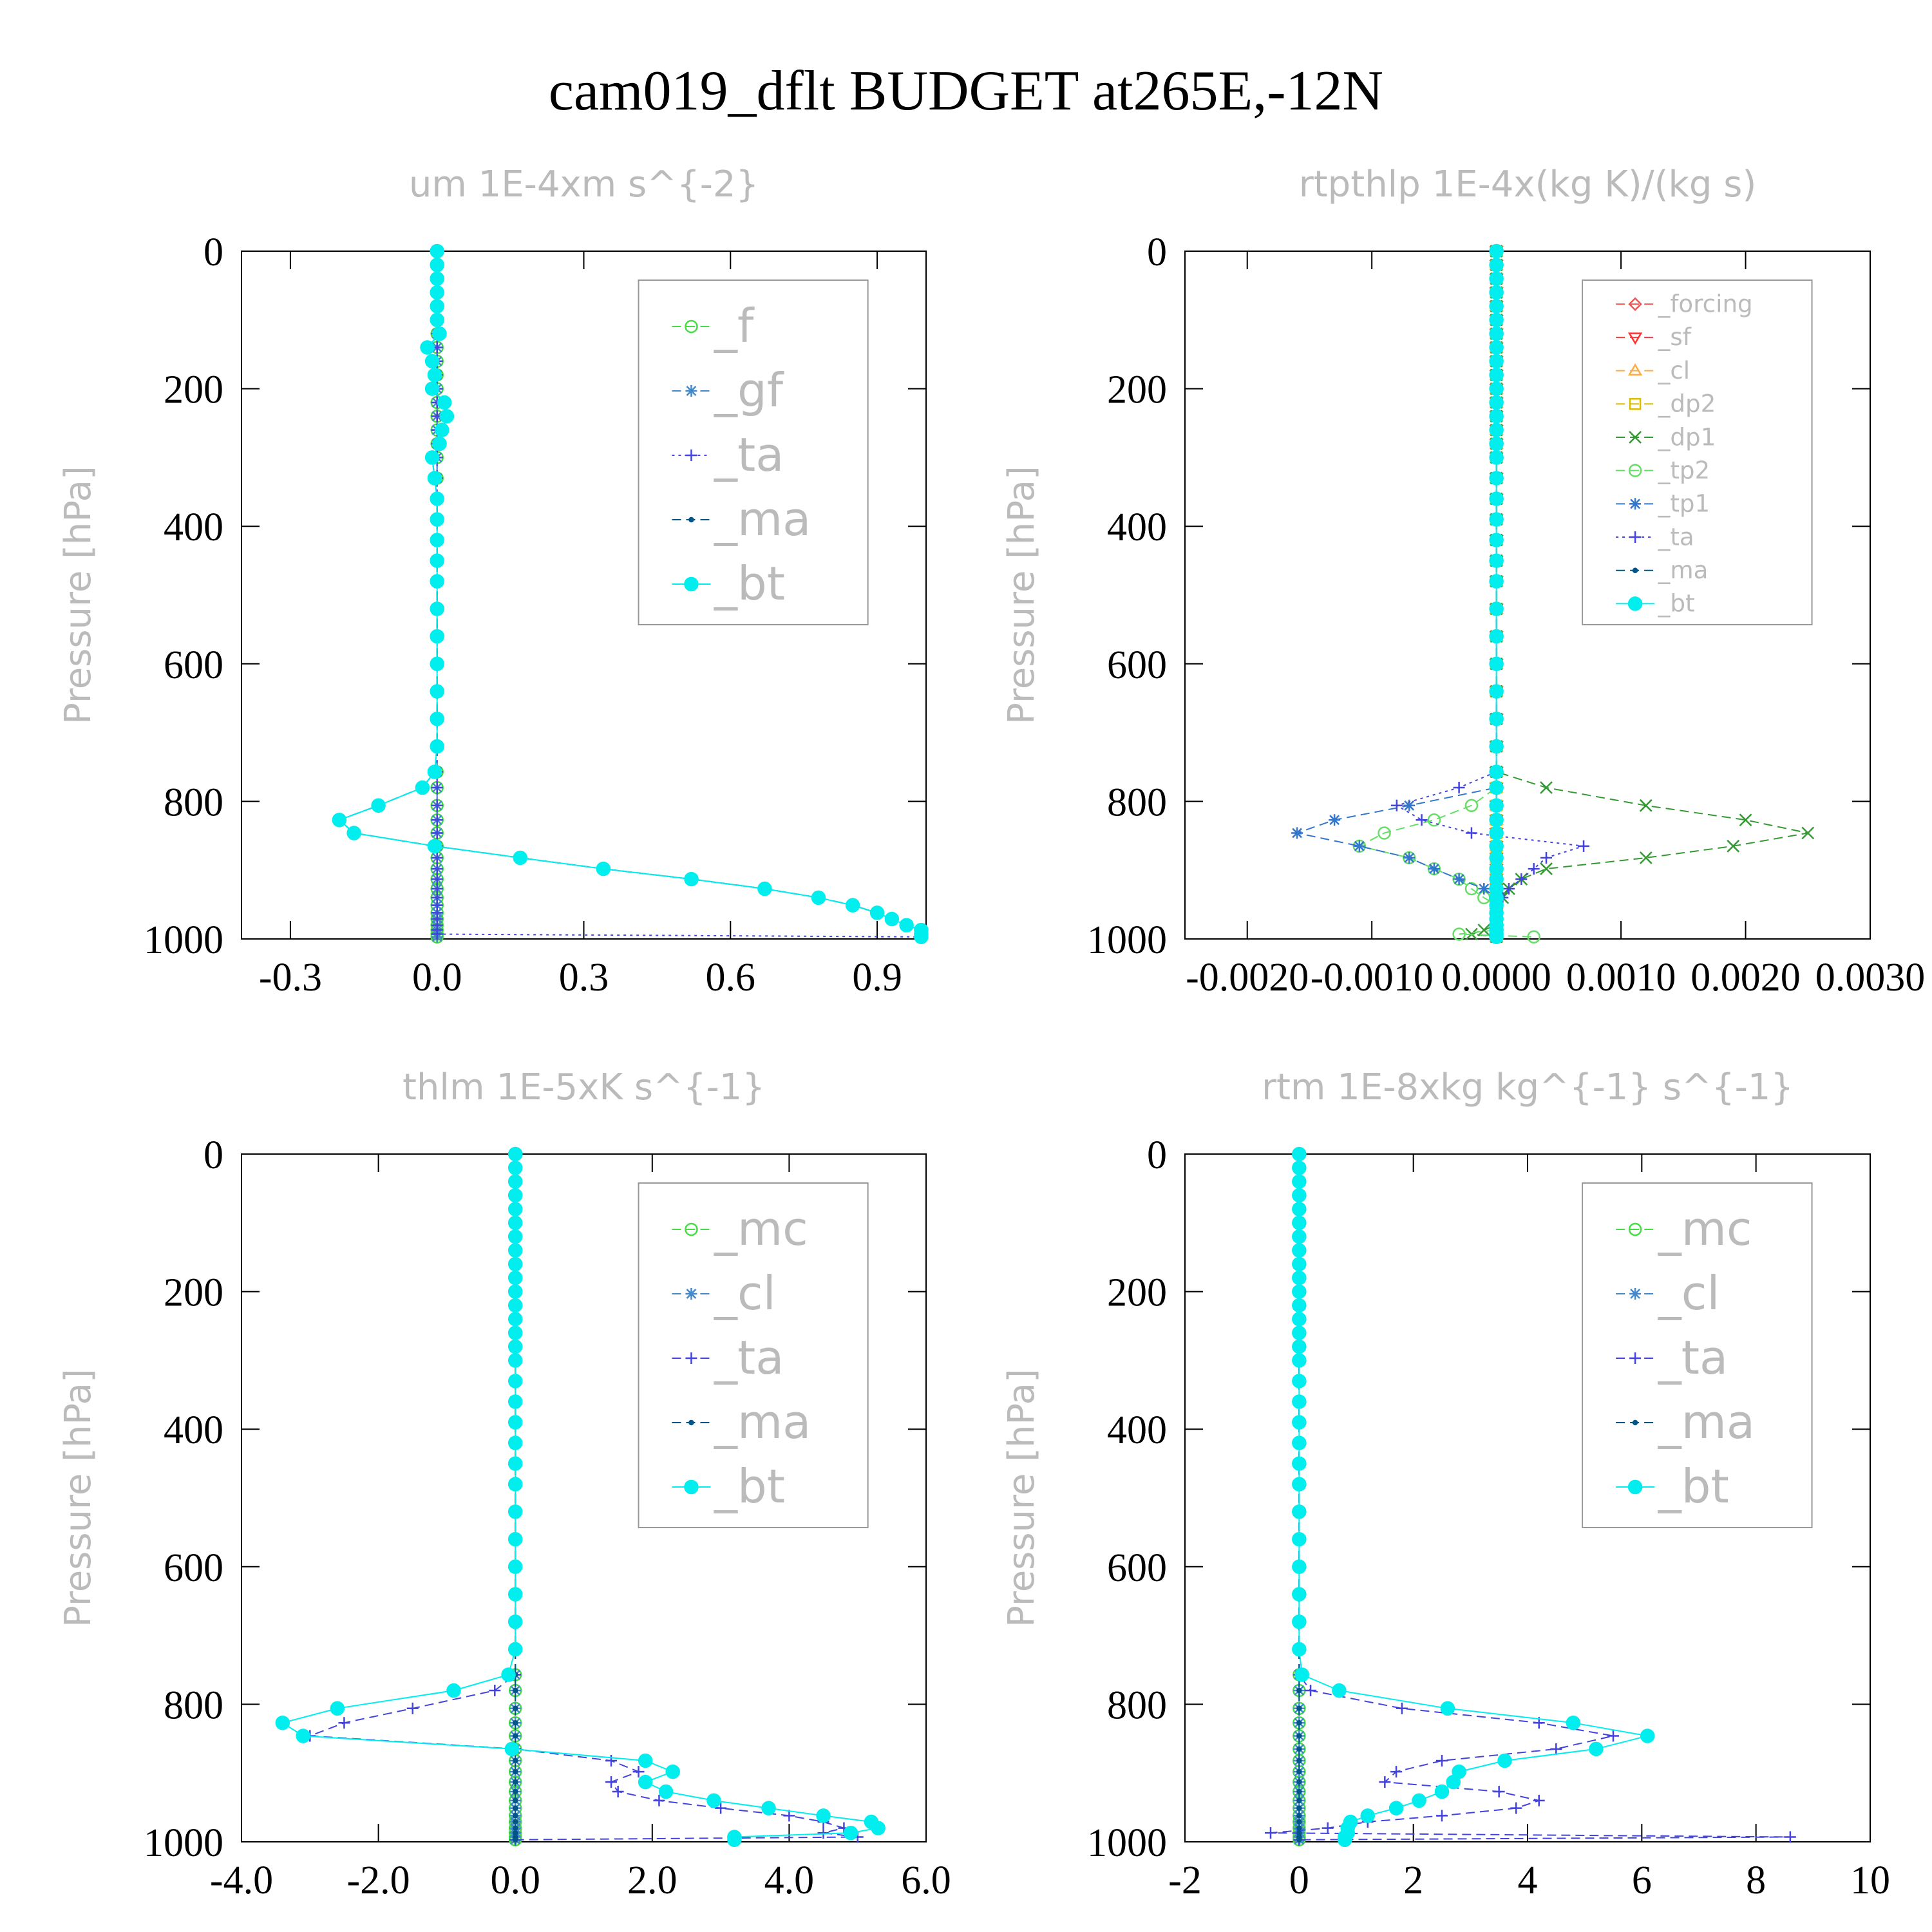 The height and width of the screenshot is (1932, 1932). I want to click on x-tick-label: 0.9, so click(877, 977).